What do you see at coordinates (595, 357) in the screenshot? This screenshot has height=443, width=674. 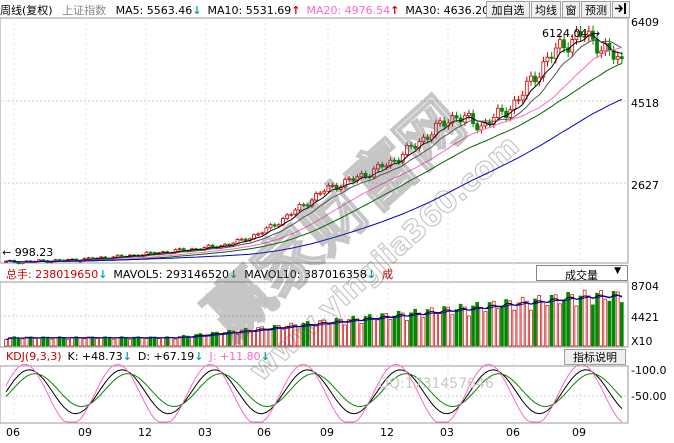 I see `indicator-help-button: 指标说明` at bounding box center [595, 357].